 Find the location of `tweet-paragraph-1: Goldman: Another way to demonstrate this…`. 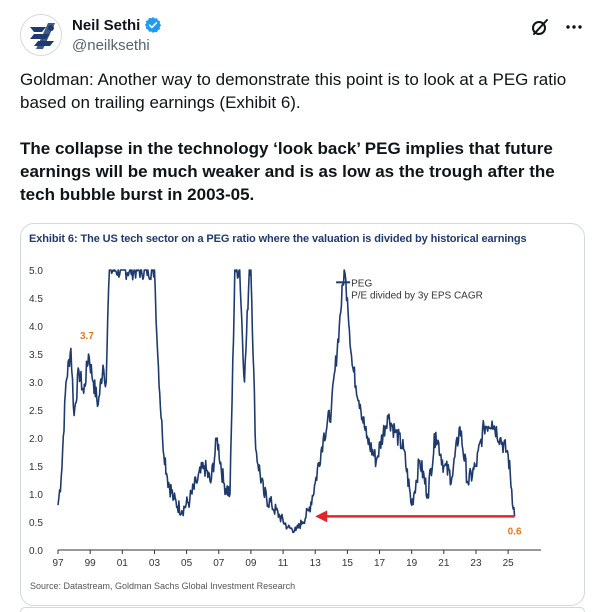

tweet-paragraph-1: Goldman: Another way to demonstrate this… is located at coordinates (293, 91).